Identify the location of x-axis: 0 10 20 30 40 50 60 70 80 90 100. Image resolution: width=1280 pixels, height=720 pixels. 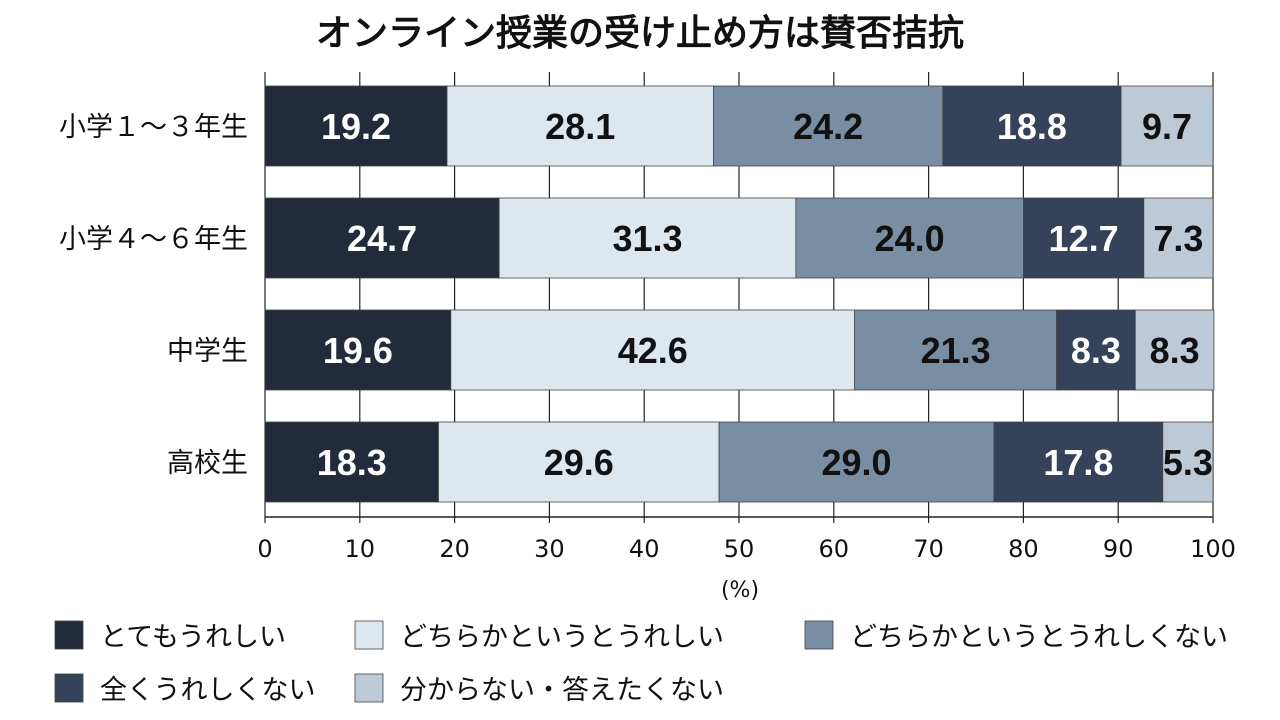
(746, 539).